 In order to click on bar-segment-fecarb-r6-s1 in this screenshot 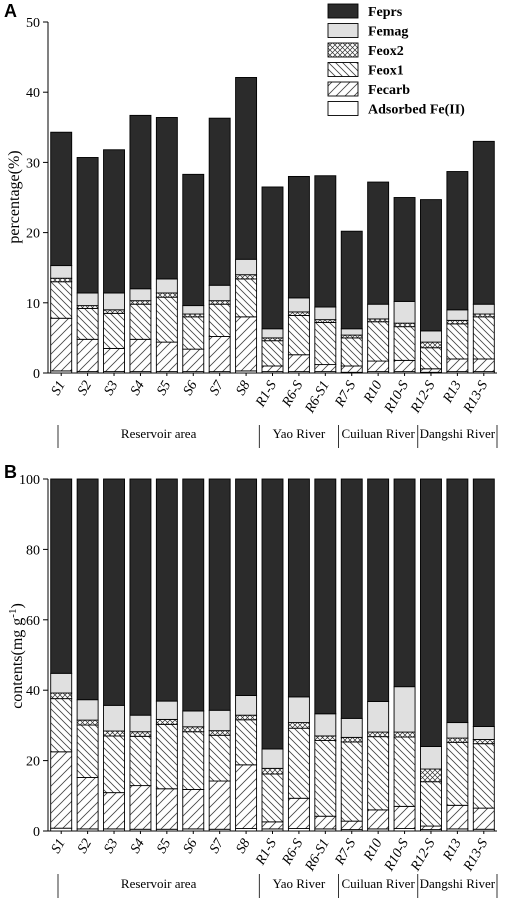, I will do `click(325, 822)`.